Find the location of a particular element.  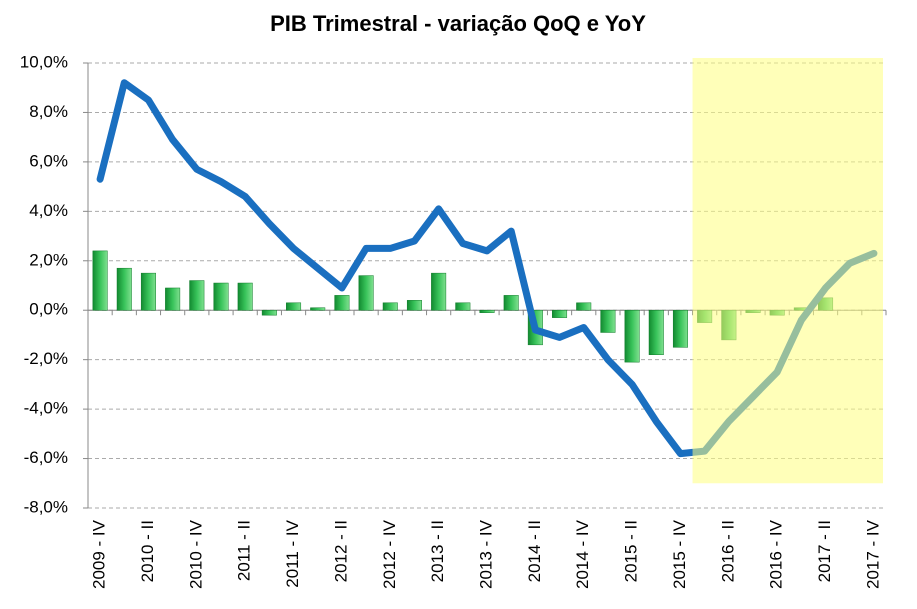

y-tick-label: 4,0% is located at coordinates (48, 210).